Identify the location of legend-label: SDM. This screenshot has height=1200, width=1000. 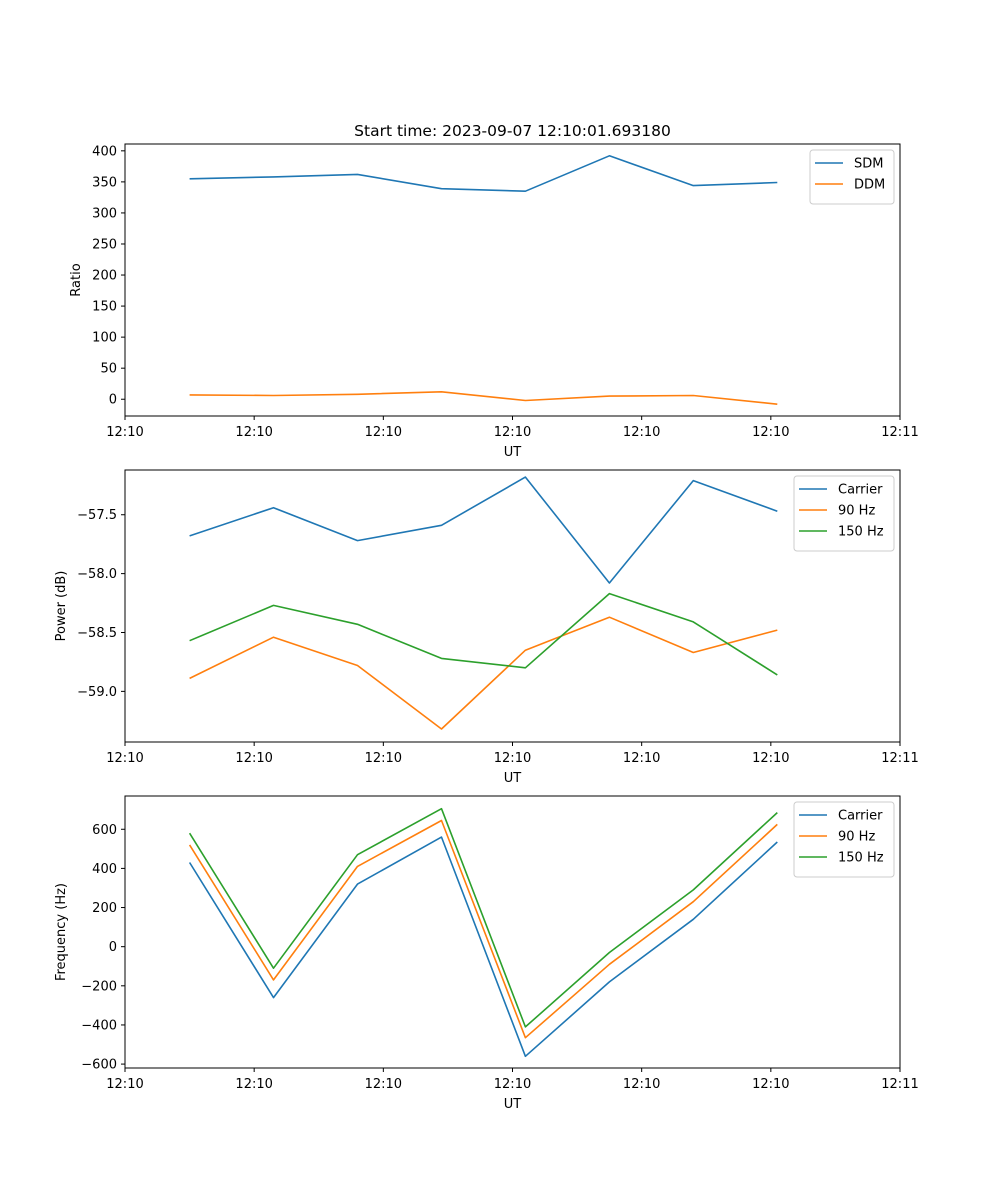
(868, 164).